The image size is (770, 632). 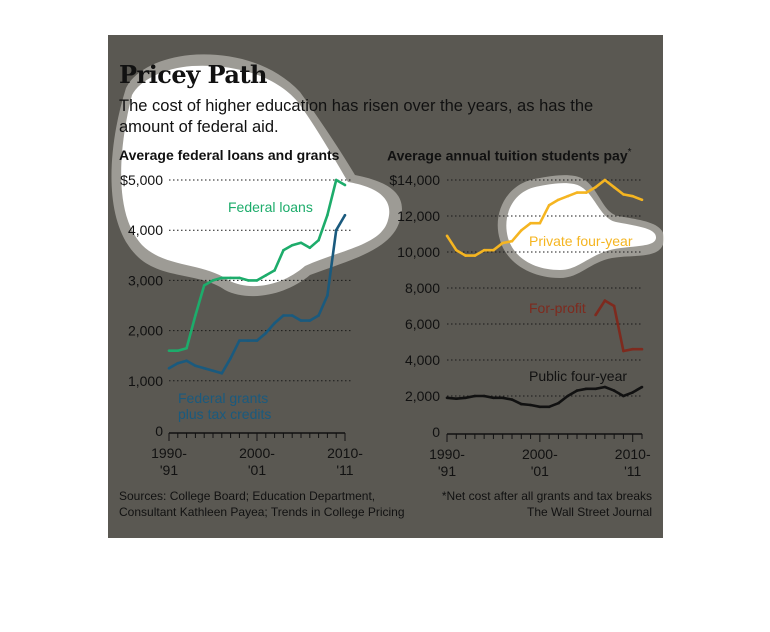 What do you see at coordinates (633, 454) in the screenshot?
I see `right-x-tick-label: 2010-` at bounding box center [633, 454].